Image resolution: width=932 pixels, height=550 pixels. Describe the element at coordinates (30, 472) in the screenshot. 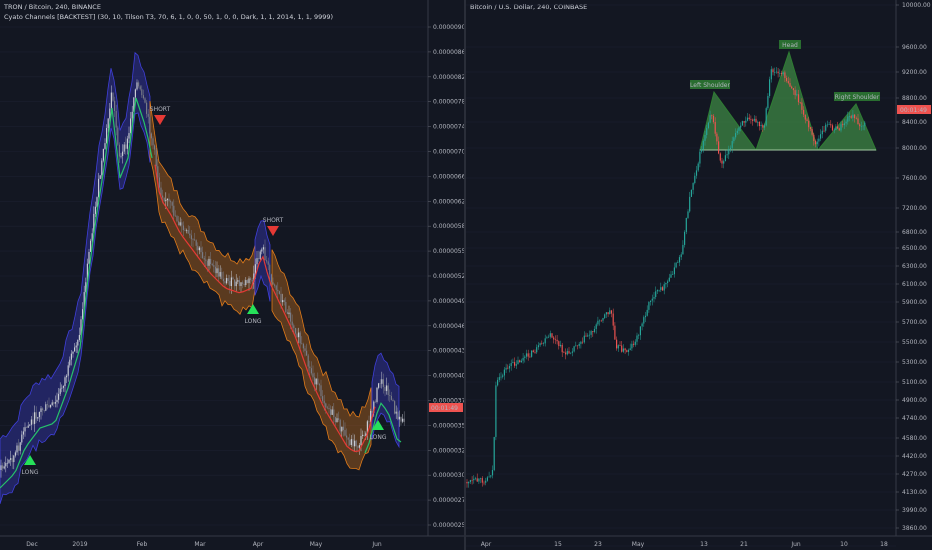

I see `long-signal-label: LONG` at that location.